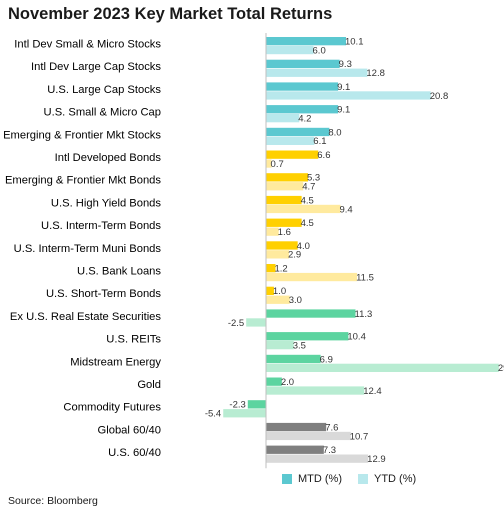 The width and height of the screenshot is (504, 516). What do you see at coordinates (269, 163) in the screenshot?
I see `ytd-bar-intl-developed-bonds` at bounding box center [269, 163].